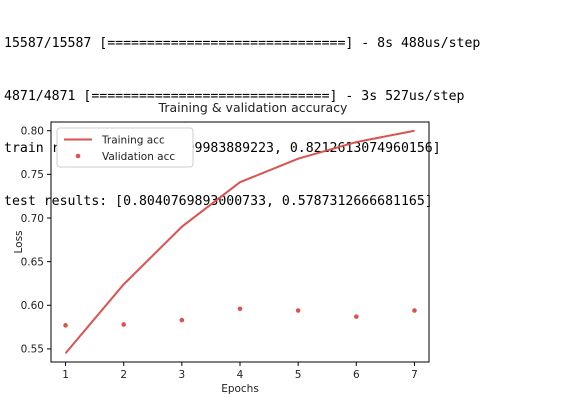 The height and width of the screenshot is (408, 588). Describe the element at coordinates (32, 262) in the screenshot. I see `y-tick-label: 0.65` at that location.